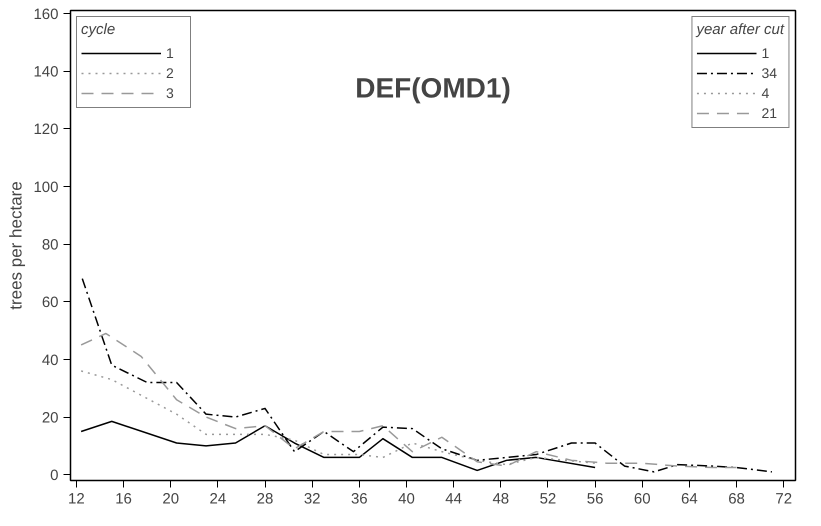 The height and width of the screenshot is (526, 821). What do you see at coordinates (218, 499) in the screenshot?
I see `x-tick-label: 24` at bounding box center [218, 499].